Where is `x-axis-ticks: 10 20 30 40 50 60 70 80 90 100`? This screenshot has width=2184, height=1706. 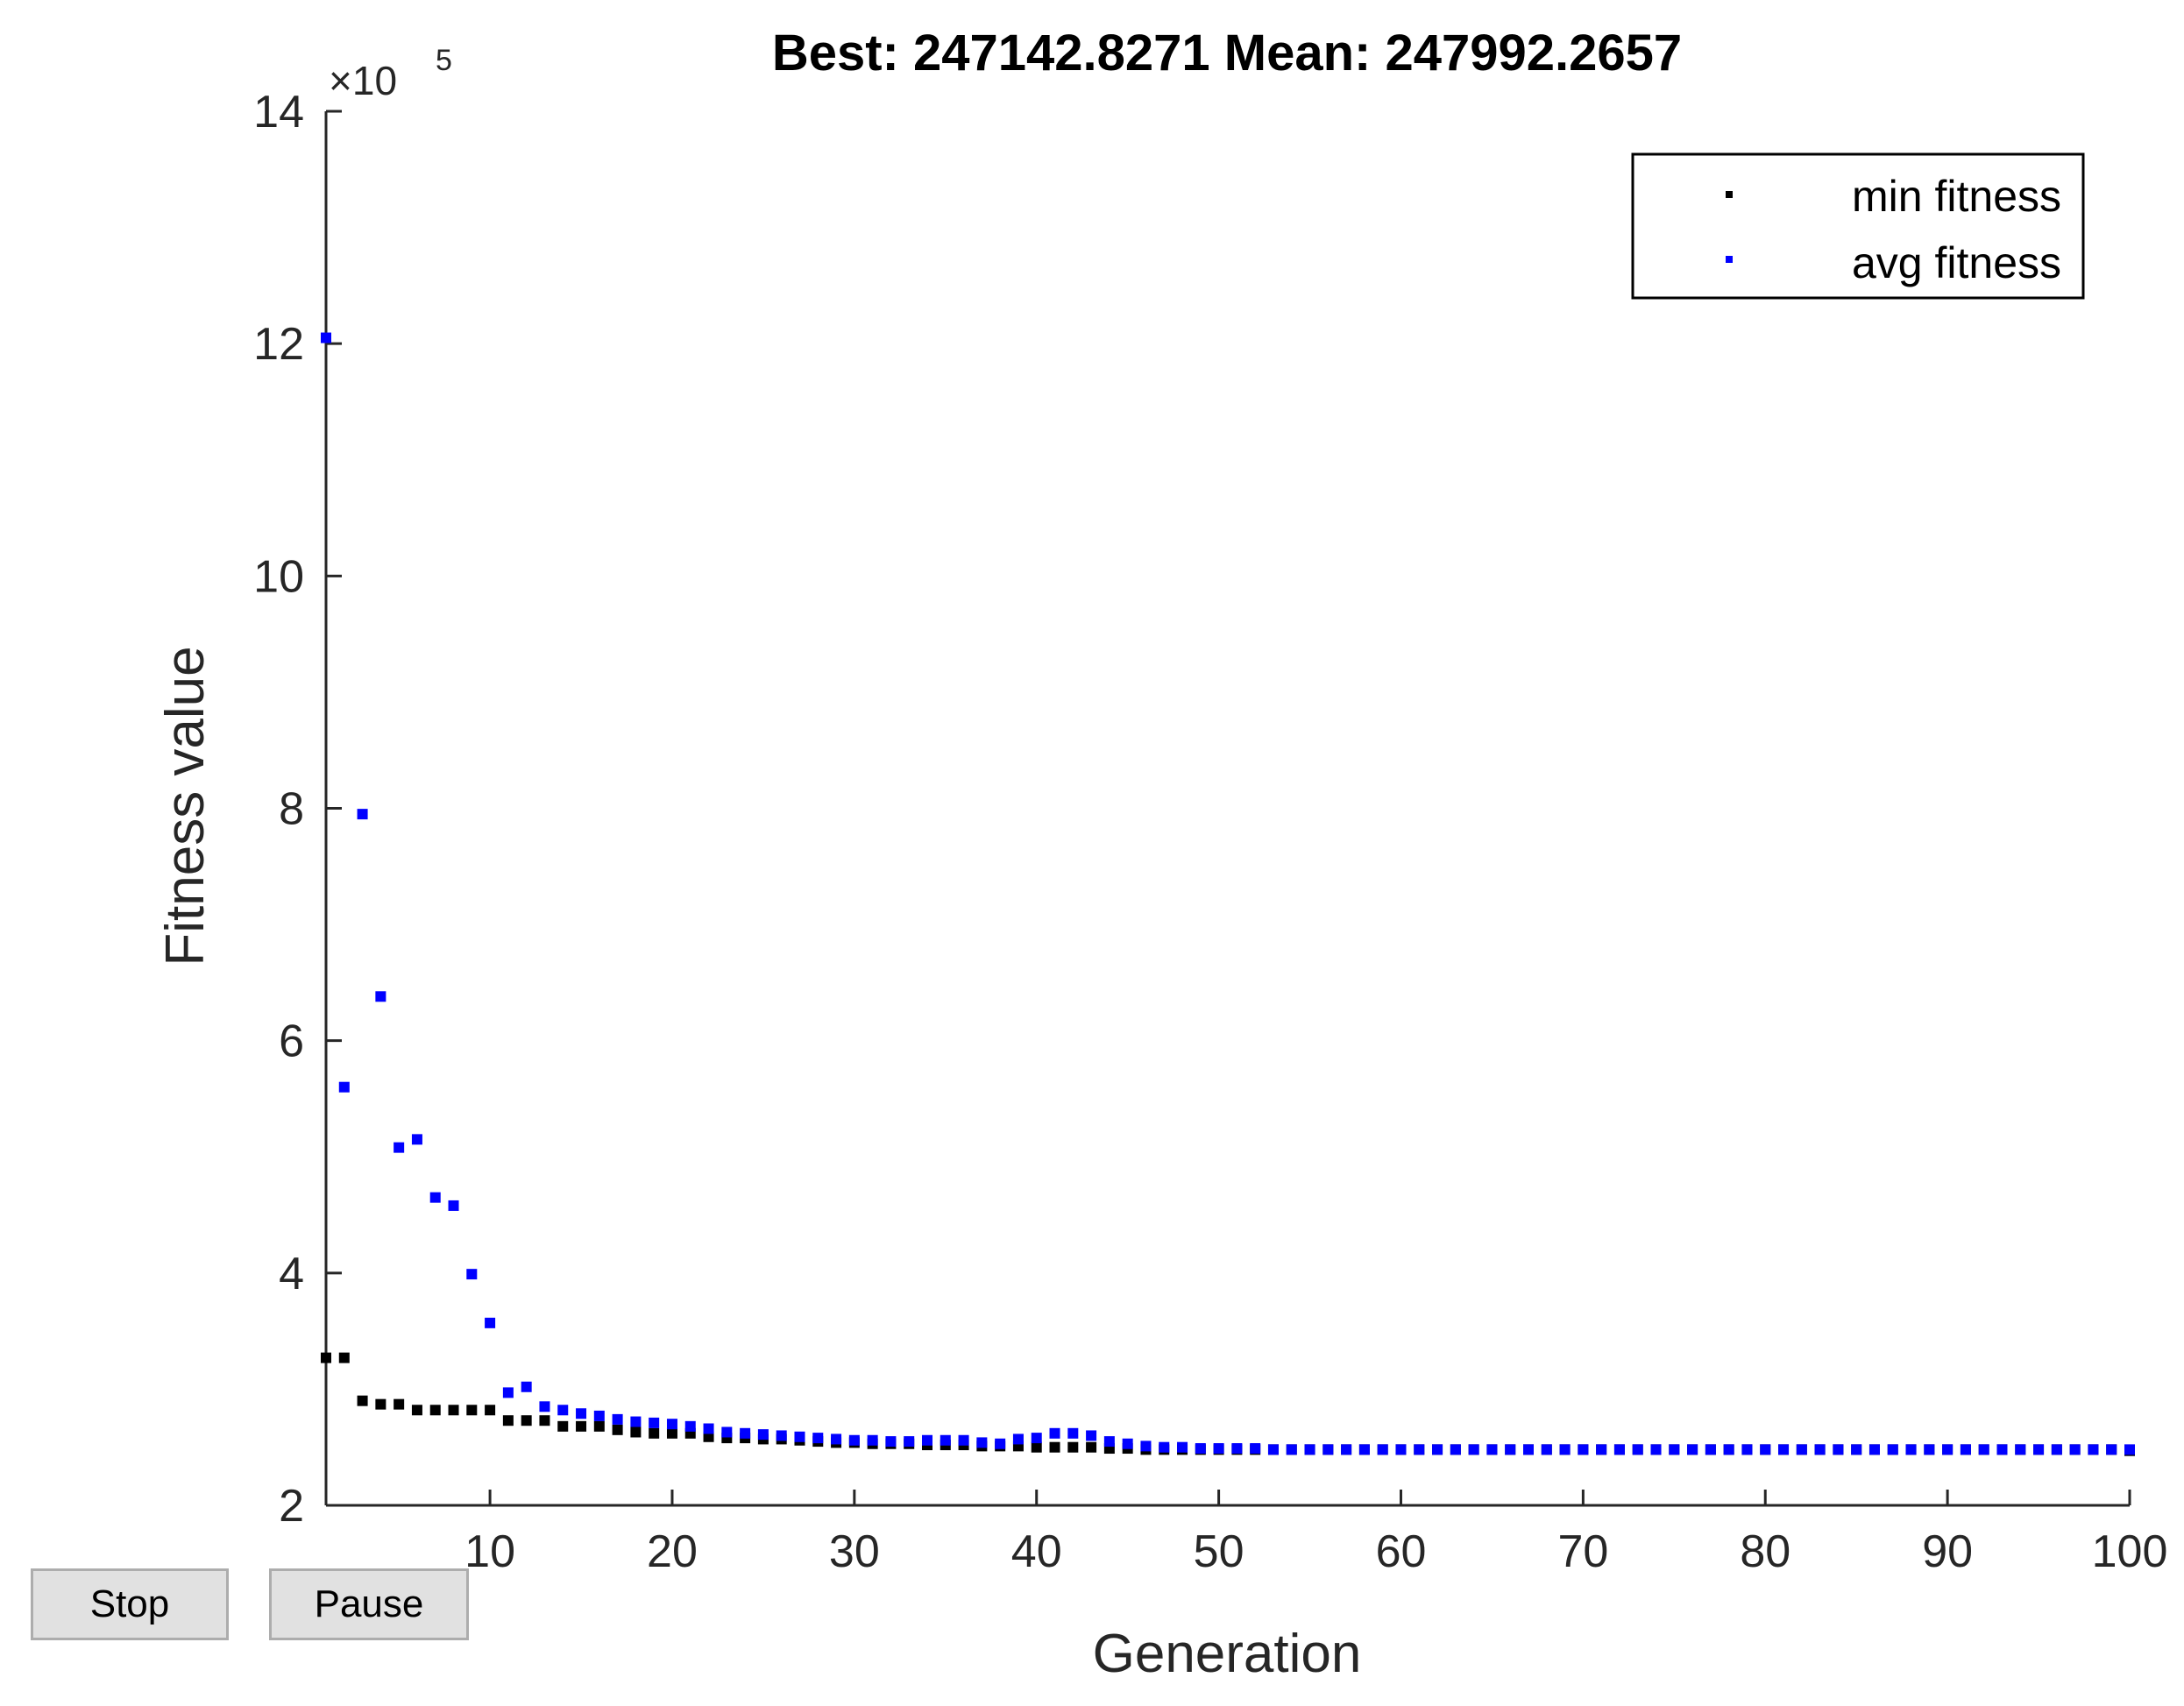
x-axis-ticks: 10 20 30 40 50 60 70 80 90 100 is located at coordinates (1315, 1533).